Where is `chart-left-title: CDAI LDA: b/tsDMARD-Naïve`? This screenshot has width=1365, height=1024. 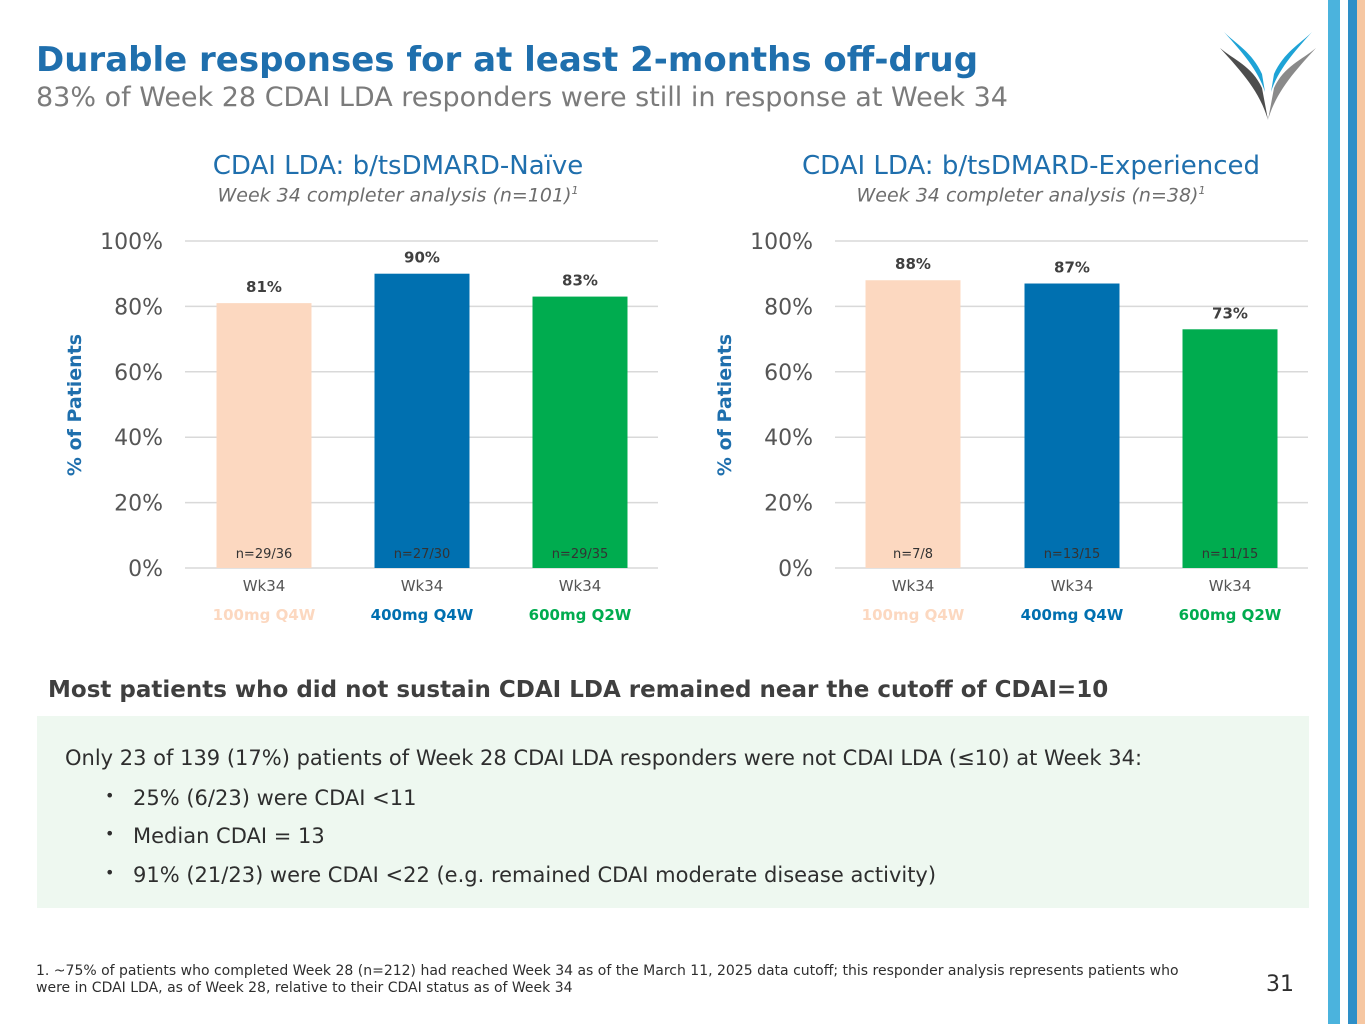 chart-left-title: CDAI LDA: b/tsDMARD-Naïve is located at coordinates (398, 166).